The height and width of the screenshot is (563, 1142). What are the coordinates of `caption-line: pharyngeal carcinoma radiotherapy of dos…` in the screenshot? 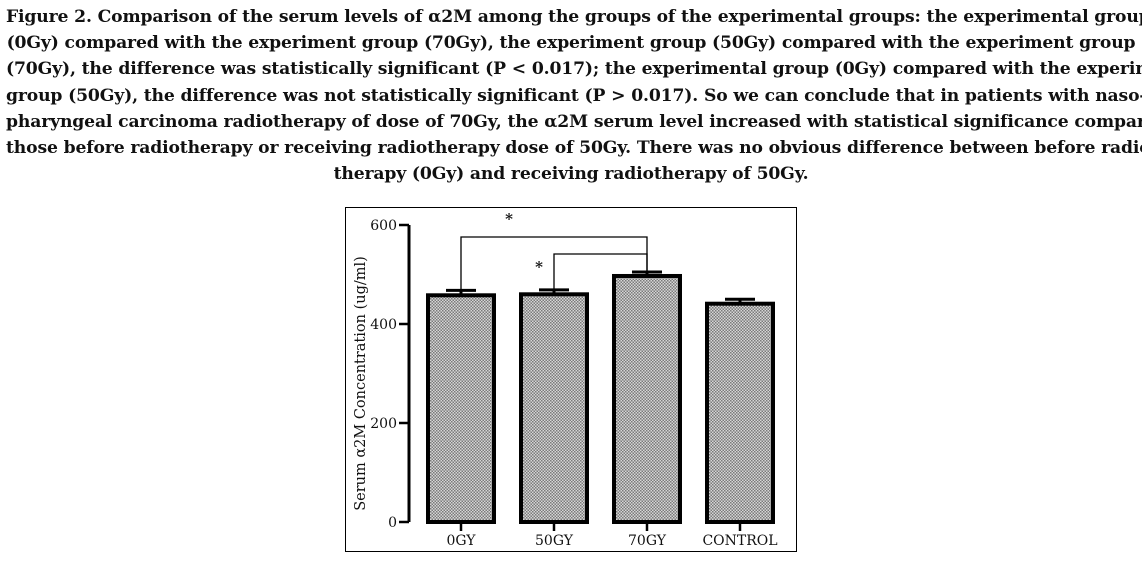 It's located at (574, 121).